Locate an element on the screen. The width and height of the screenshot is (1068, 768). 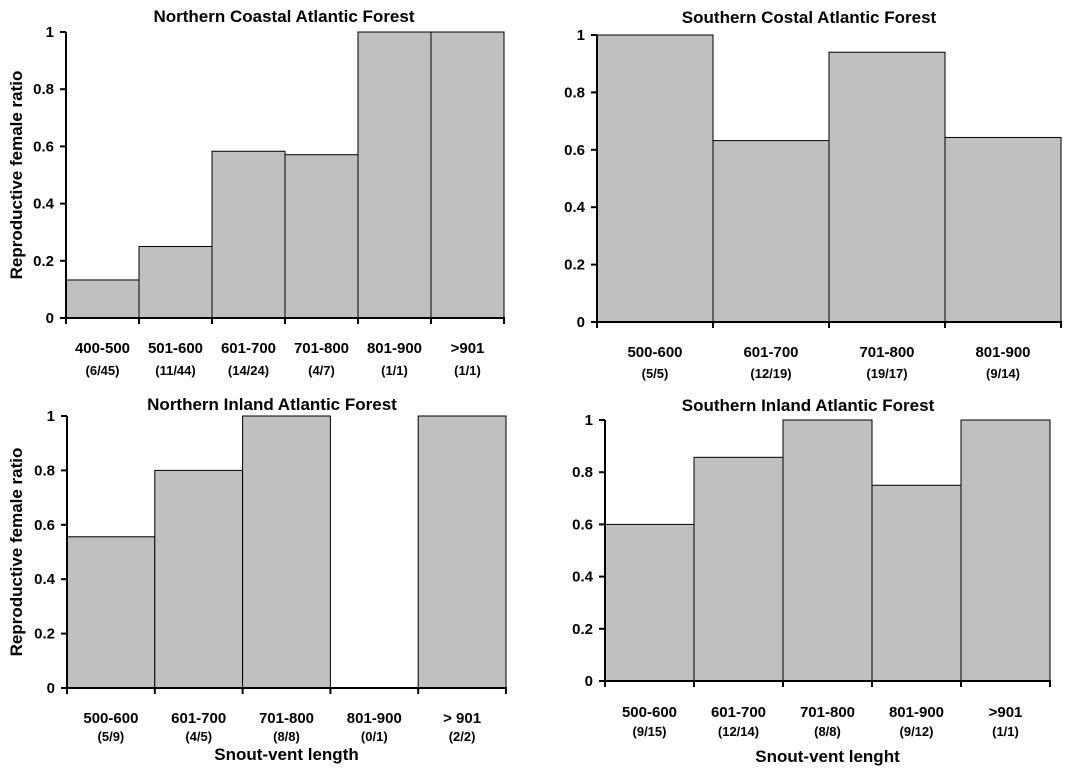
x-count-label: (5/9) is located at coordinates (111, 736).